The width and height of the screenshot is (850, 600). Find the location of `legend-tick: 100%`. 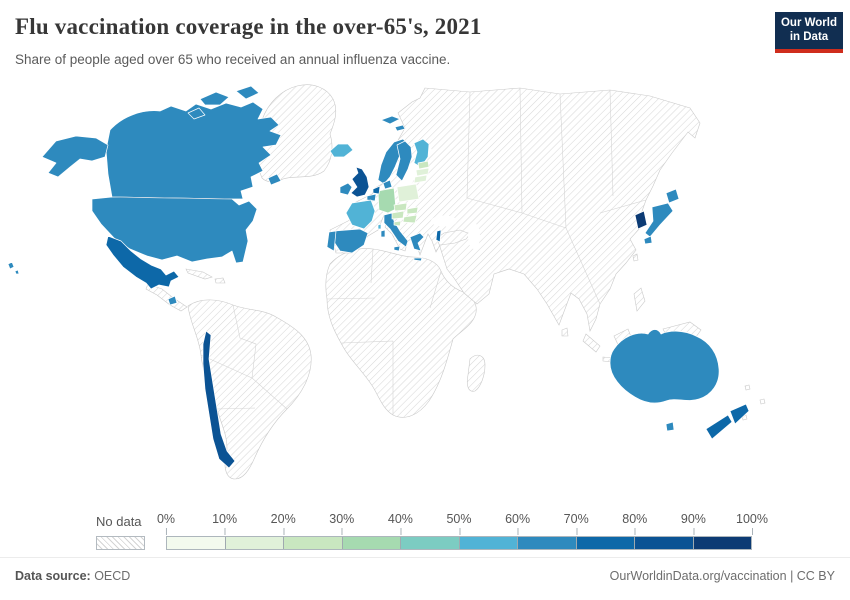

legend-tick: 100% is located at coordinates (752, 523).